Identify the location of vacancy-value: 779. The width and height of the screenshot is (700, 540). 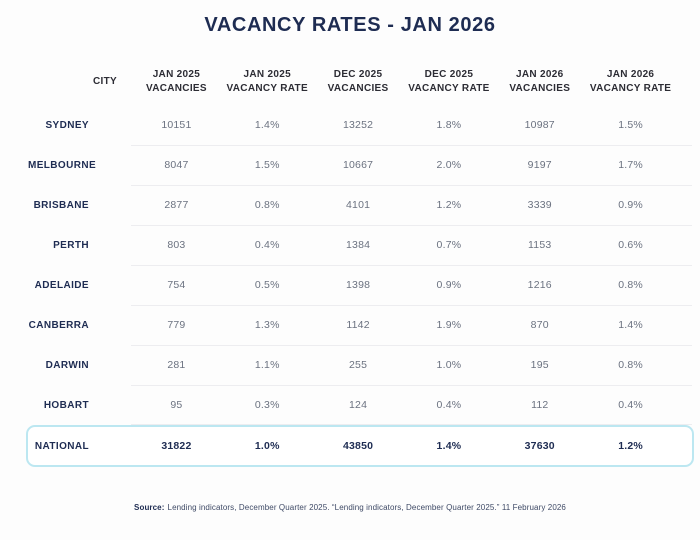
(176, 325).